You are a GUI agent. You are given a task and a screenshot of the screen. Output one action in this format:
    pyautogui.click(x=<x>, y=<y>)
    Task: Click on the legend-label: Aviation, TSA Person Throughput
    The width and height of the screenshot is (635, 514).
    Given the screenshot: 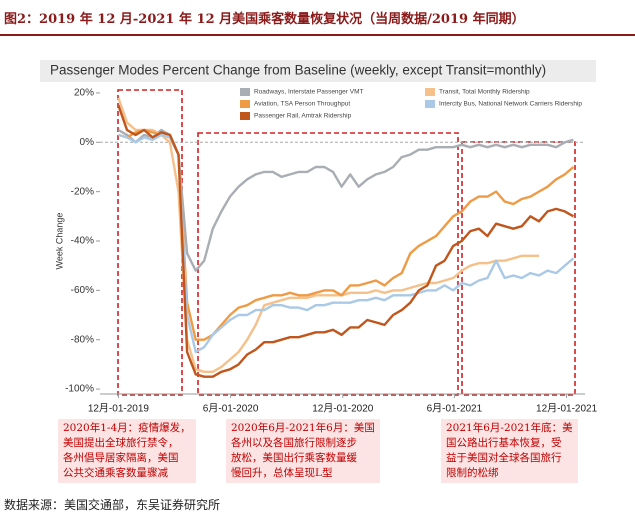 What is the action you would take?
    pyautogui.click(x=302, y=104)
    